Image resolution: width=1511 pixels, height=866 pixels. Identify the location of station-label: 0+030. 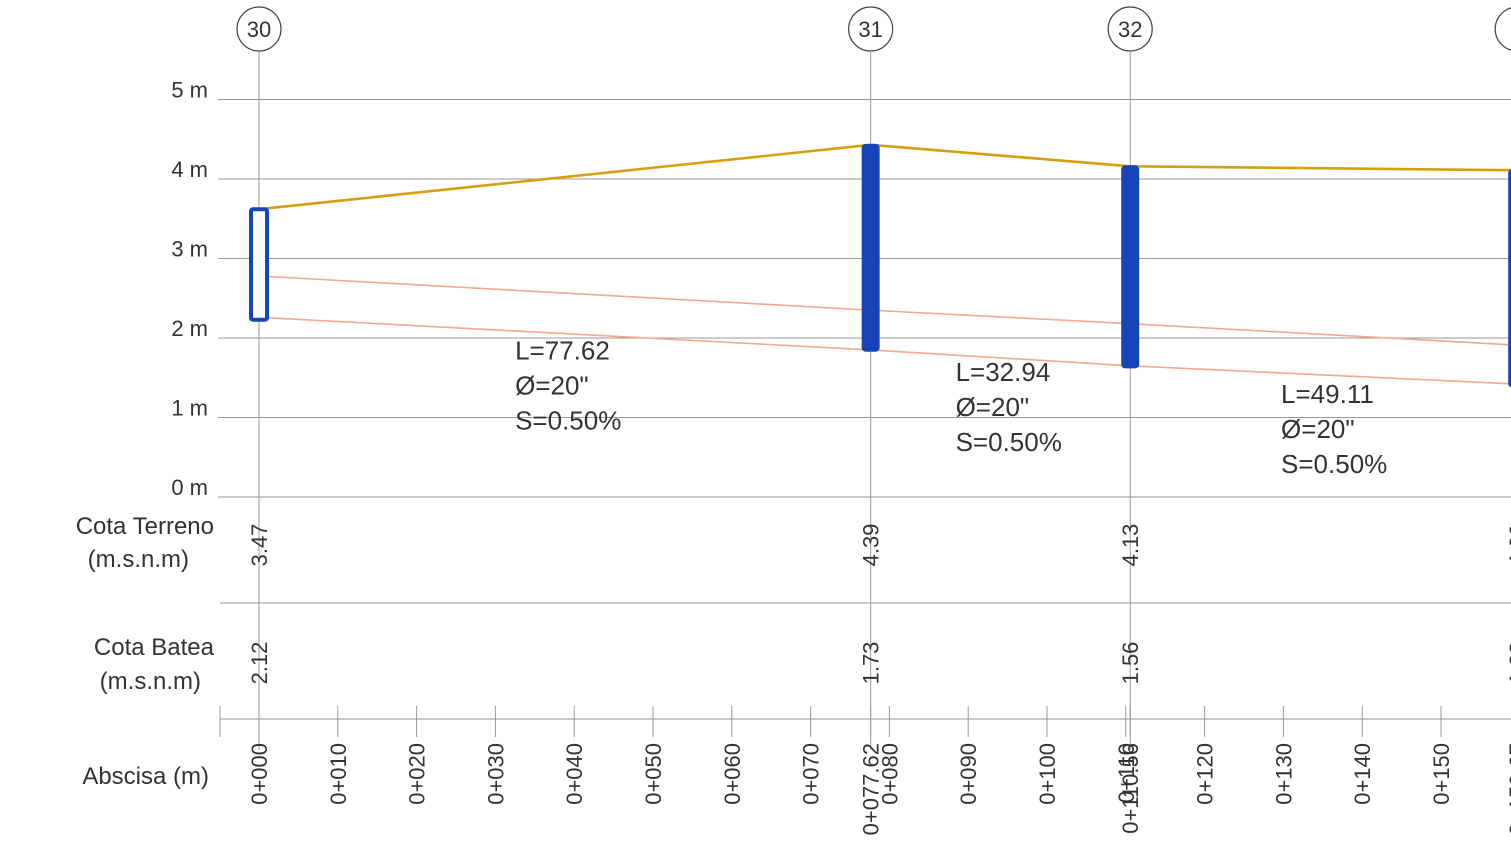
(495, 774).